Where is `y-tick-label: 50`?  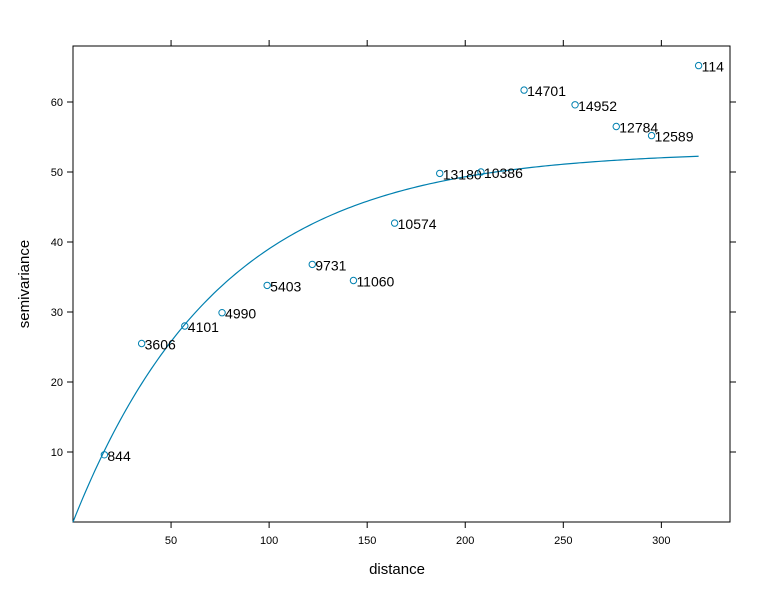 y-tick-label: 50 is located at coordinates (57, 173).